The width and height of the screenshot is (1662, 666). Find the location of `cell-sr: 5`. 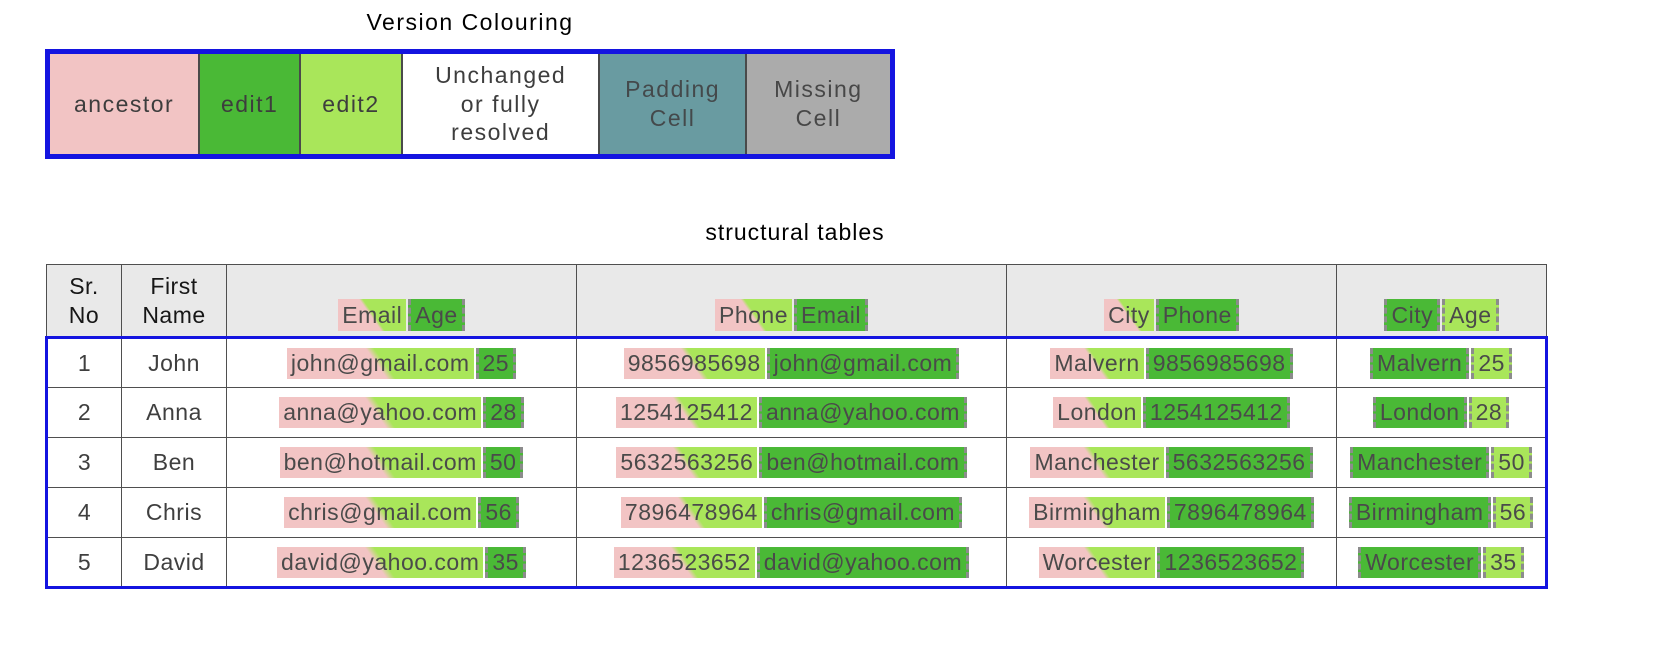

cell-sr: 5 is located at coordinates (84, 562).